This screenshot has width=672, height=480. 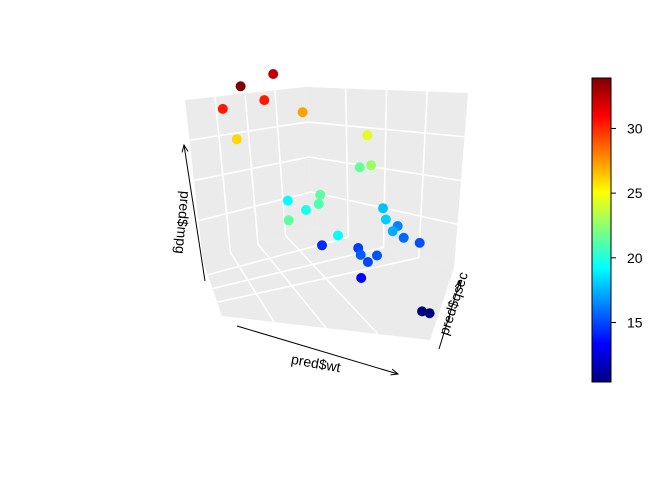 I want to click on back-left-panel, so click(x=249, y=174).